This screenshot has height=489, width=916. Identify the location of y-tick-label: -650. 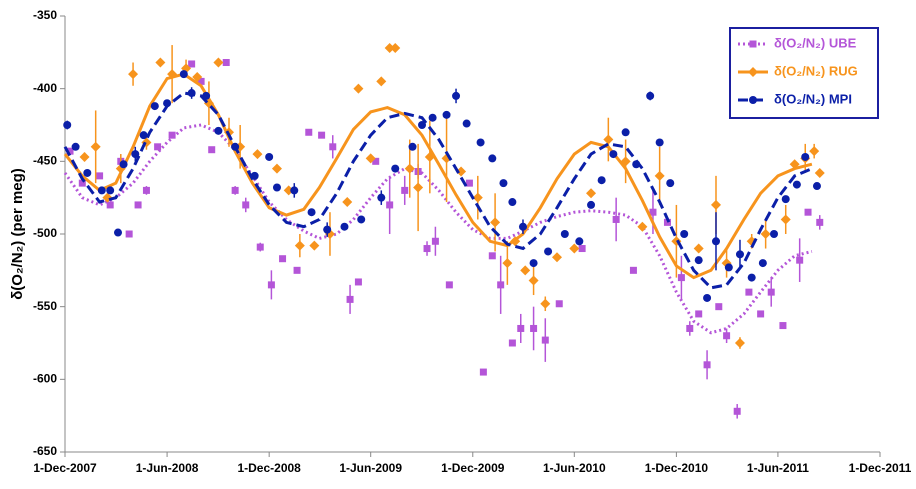
(45, 451).